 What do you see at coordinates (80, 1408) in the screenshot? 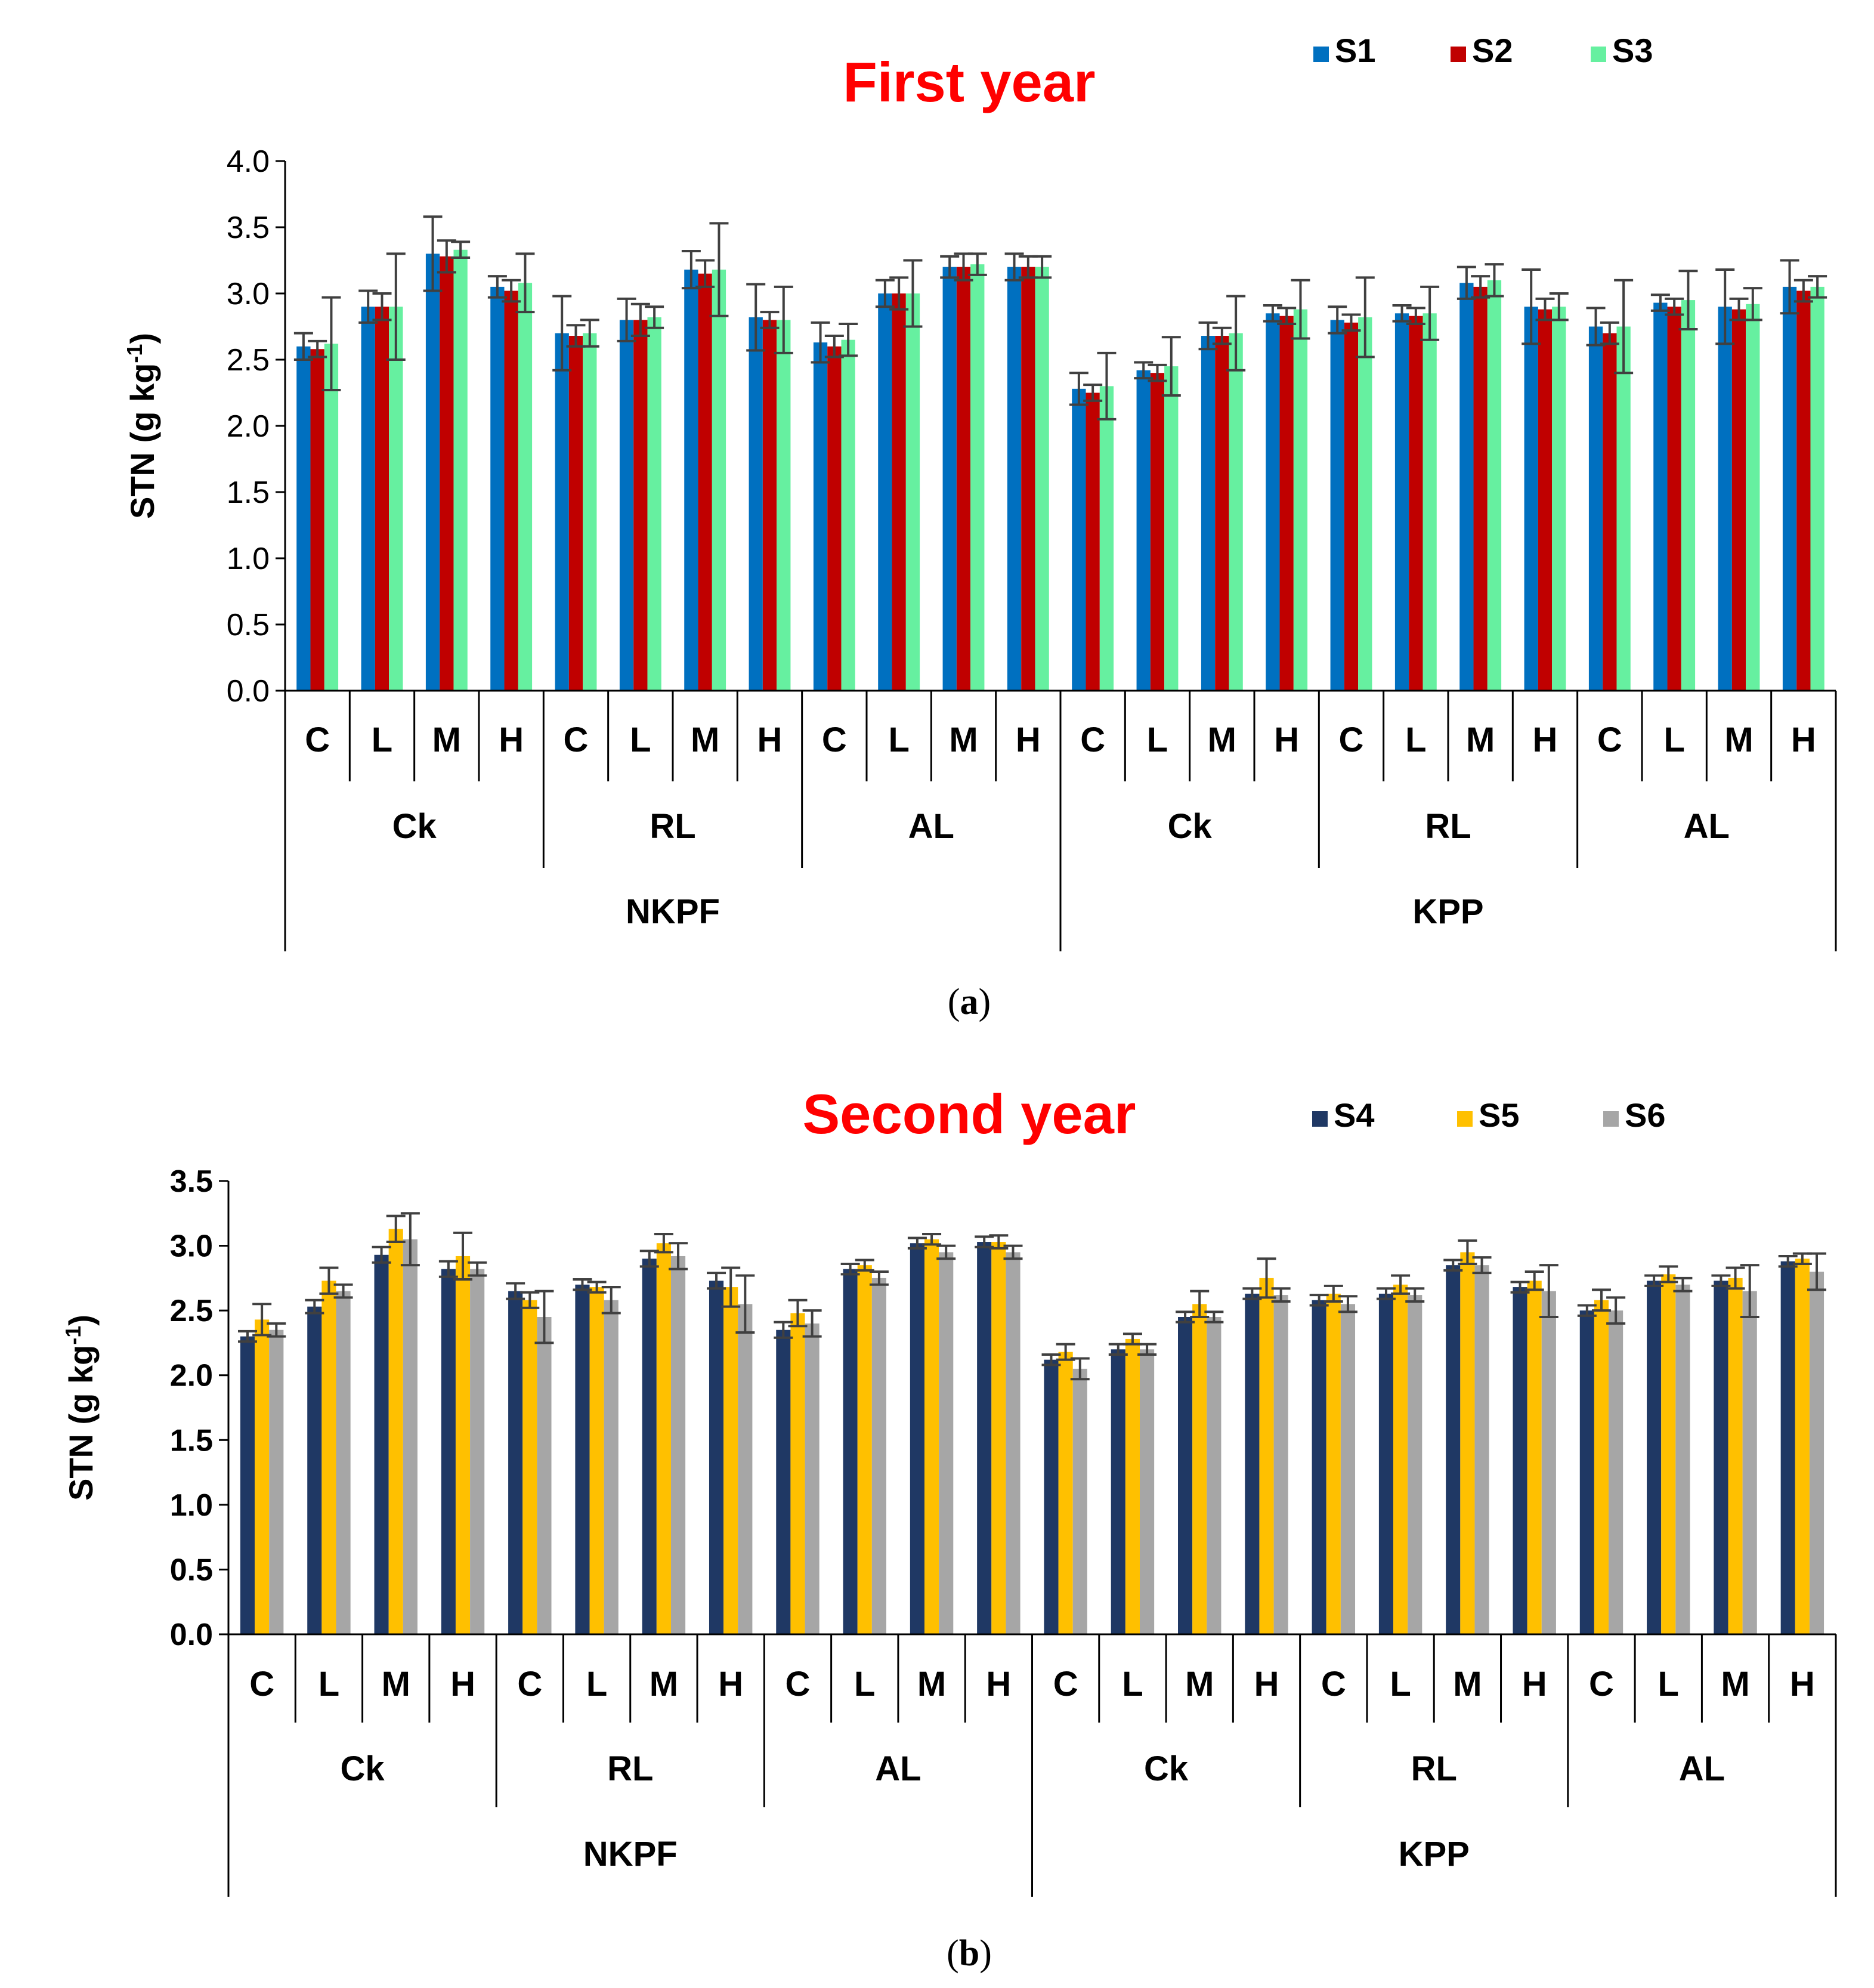
I see `panel-b-y-axis-label: STN (g kg-1)` at bounding box center [80, 1408].